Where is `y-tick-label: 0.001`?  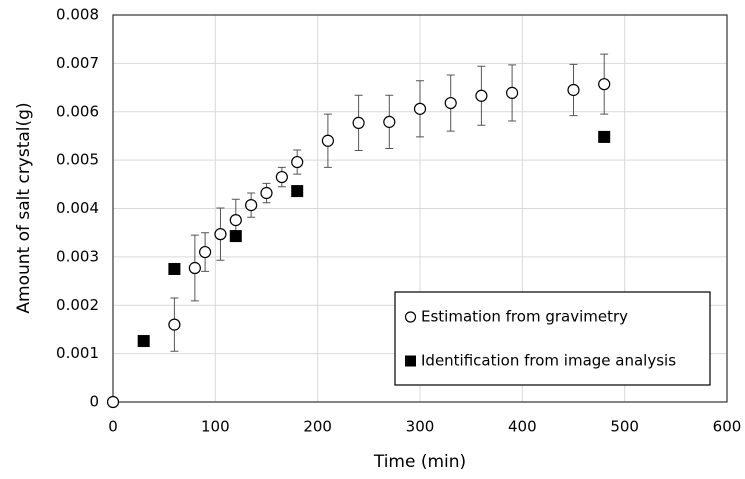
y-tick-label: 0.001 is located at coordinates (77, 353).